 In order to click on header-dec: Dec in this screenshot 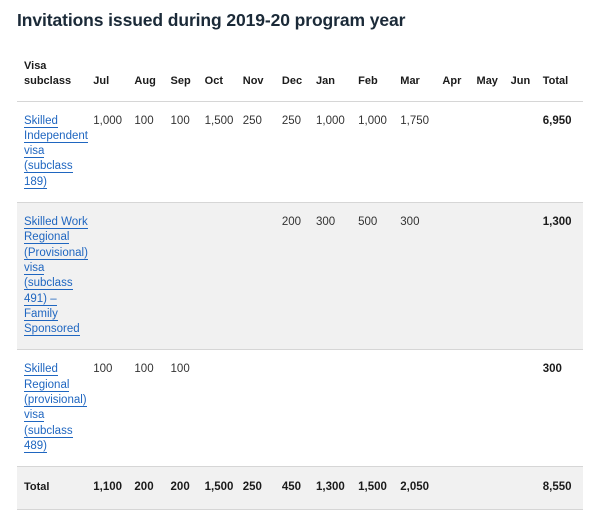, I will do `click(298, 77)`.